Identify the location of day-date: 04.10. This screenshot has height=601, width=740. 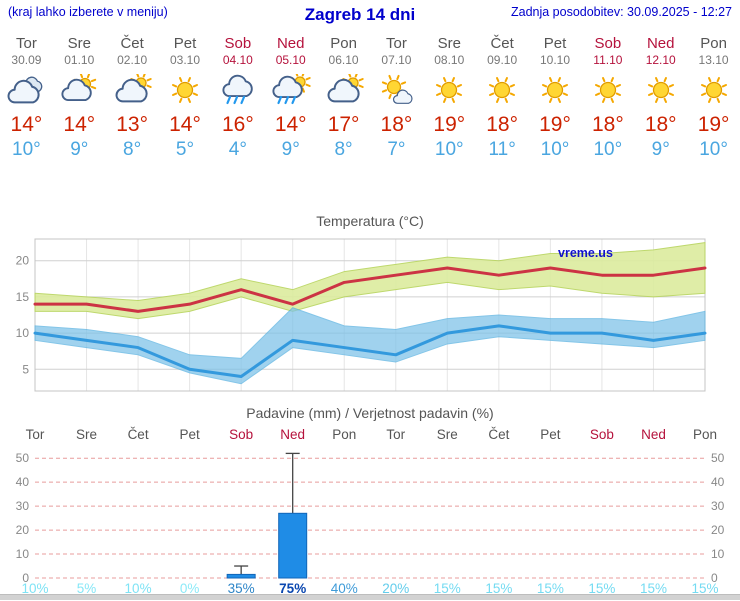
(237, 60).